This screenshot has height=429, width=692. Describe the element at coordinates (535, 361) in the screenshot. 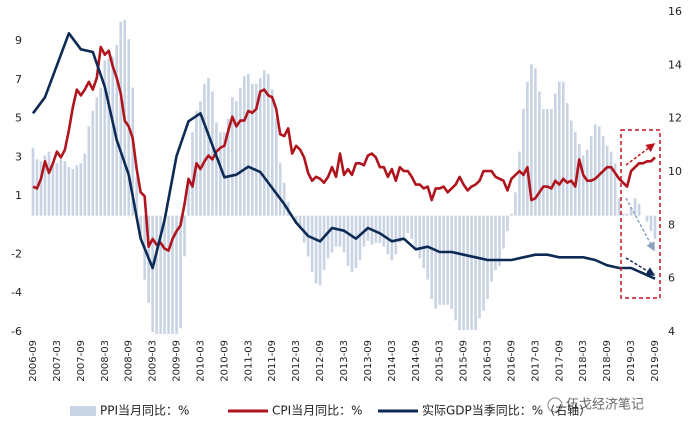

I see `x-tick-label: 2017-03` at that location.